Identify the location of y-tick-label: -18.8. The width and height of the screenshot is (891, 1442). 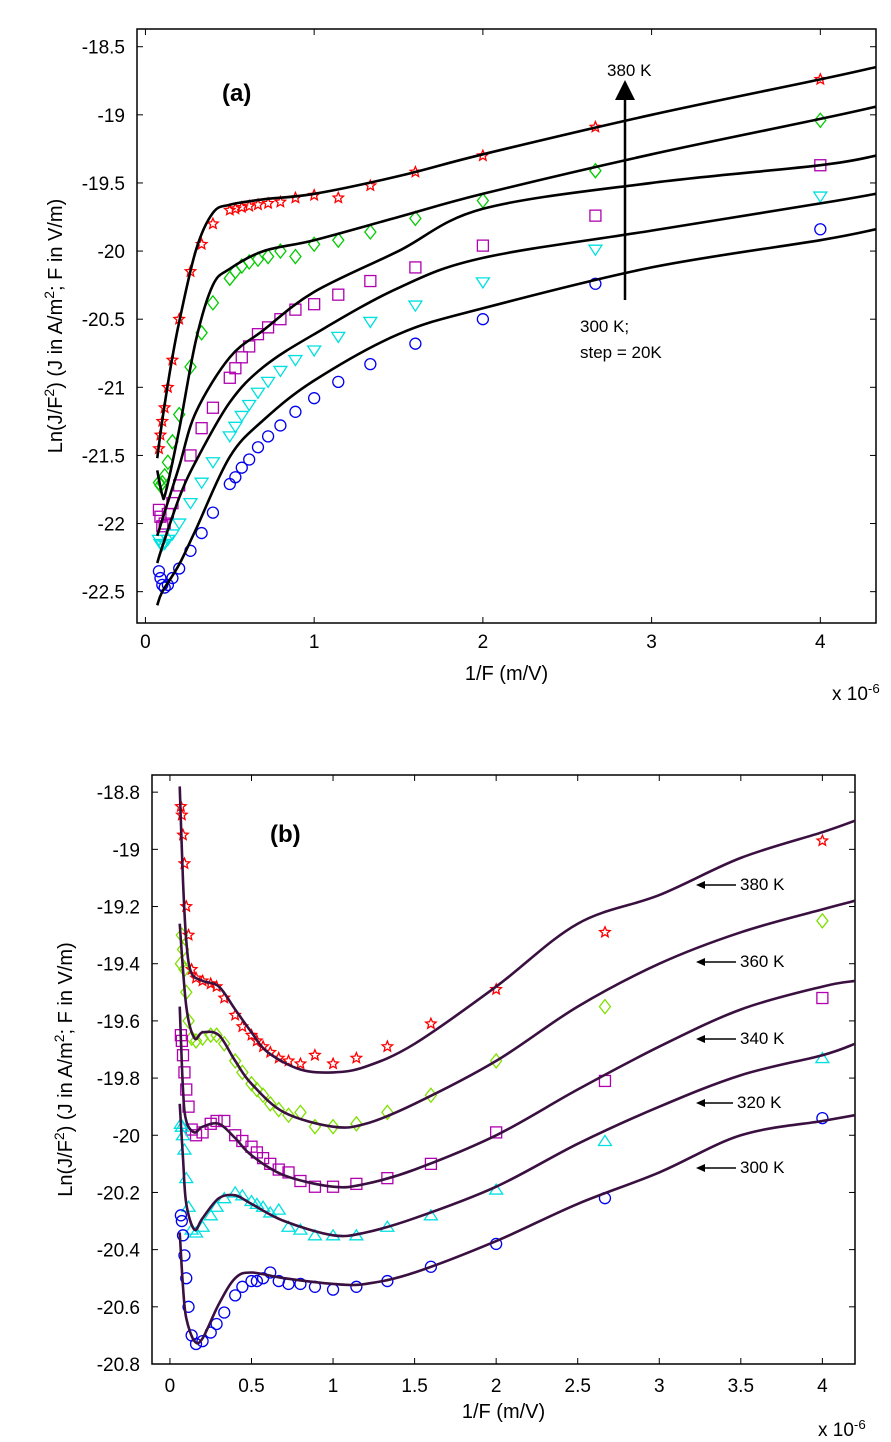
(118, 793).